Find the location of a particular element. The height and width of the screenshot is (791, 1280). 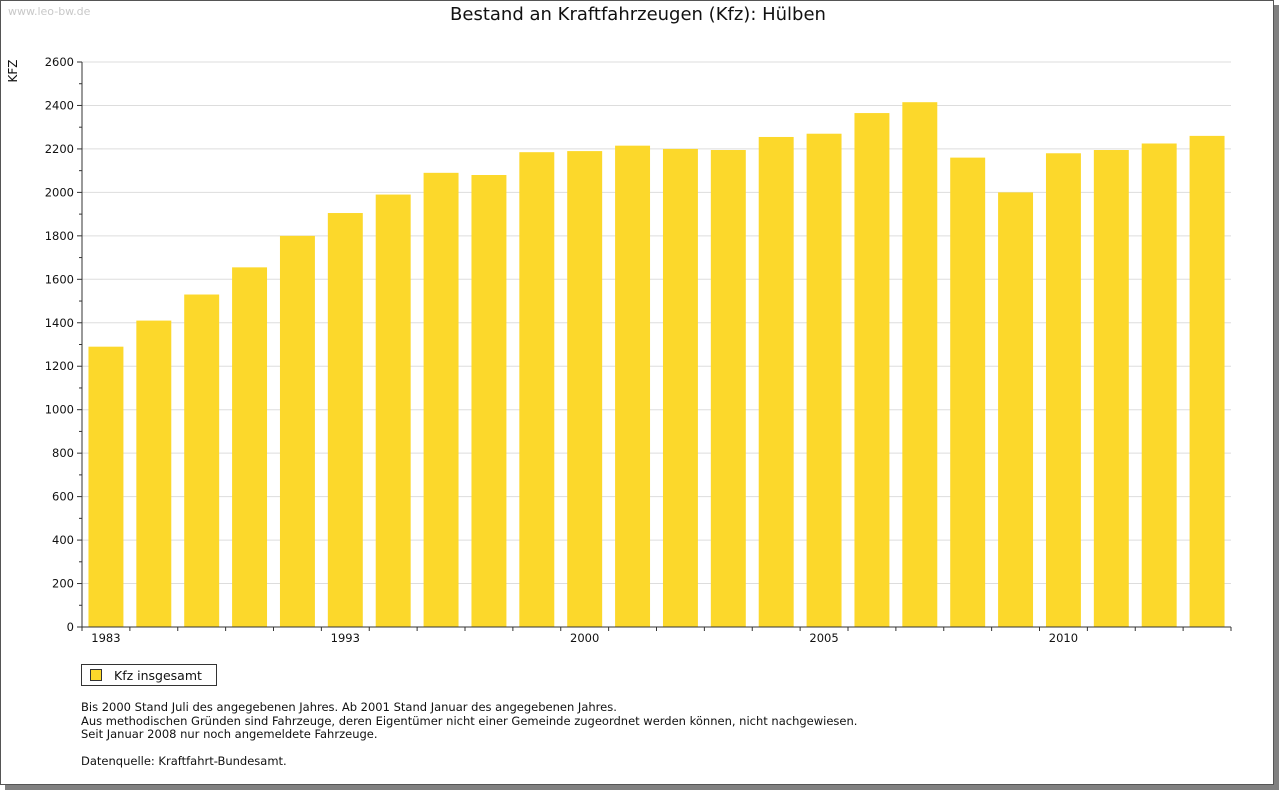

y-tick-label-2600: 2600 is located at coordinates (59, 62).